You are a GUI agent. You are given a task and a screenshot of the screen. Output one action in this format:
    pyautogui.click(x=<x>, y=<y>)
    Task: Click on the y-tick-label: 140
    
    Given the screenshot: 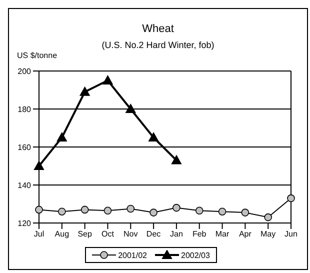 What is the action you would take?
    pyautogui.click(x=25, y=185)
    